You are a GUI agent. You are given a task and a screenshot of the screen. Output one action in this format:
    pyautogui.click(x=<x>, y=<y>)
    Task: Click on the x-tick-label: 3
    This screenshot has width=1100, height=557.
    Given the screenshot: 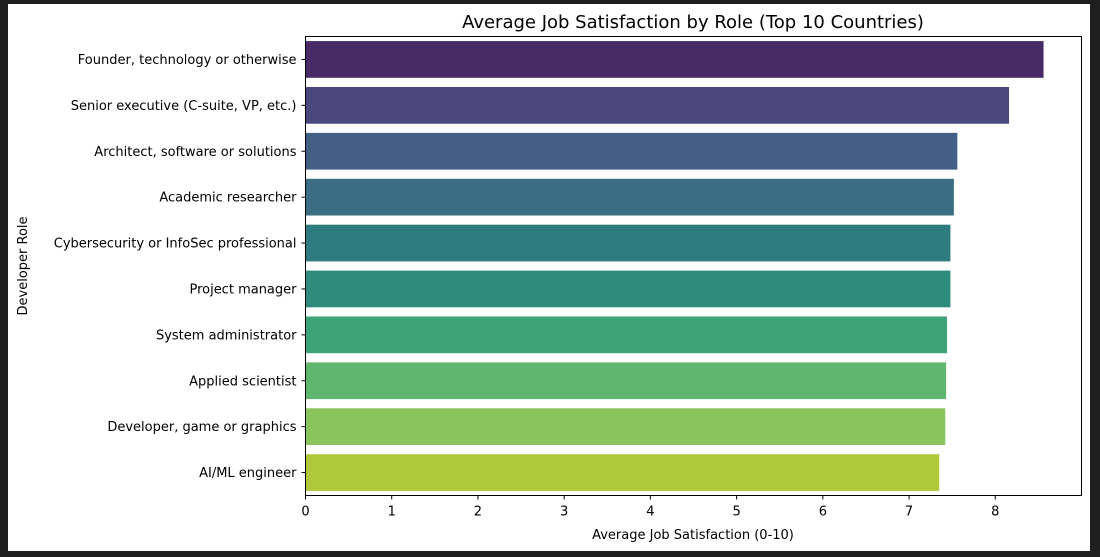 What is the action you would take?
    pyautogui.click(x=564, y=512)
    